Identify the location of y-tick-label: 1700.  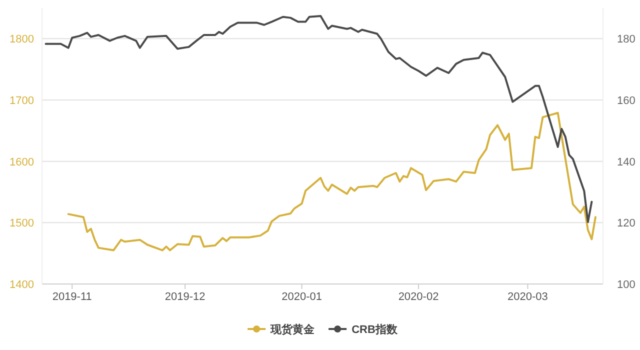
(22, 101).